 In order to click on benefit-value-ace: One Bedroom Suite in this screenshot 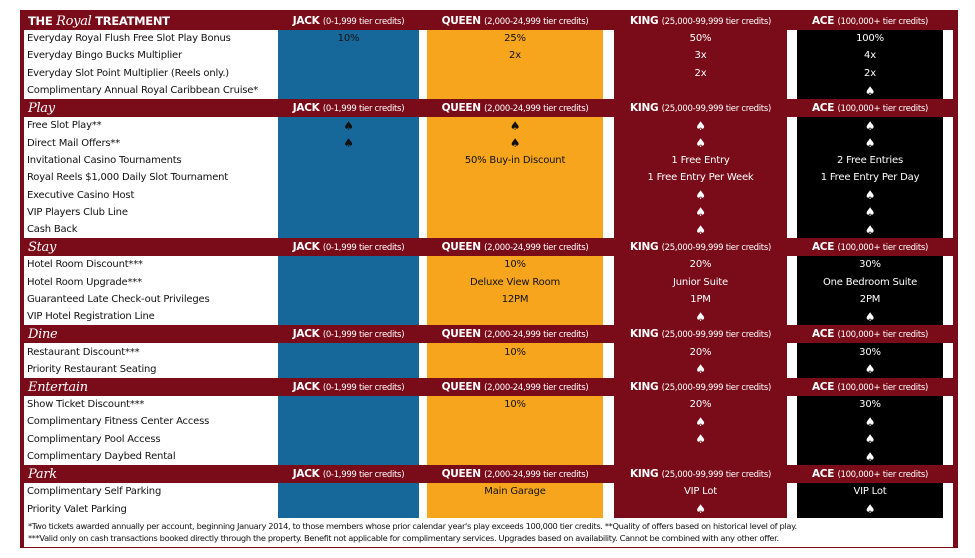, I will do `click(870, 282)`.